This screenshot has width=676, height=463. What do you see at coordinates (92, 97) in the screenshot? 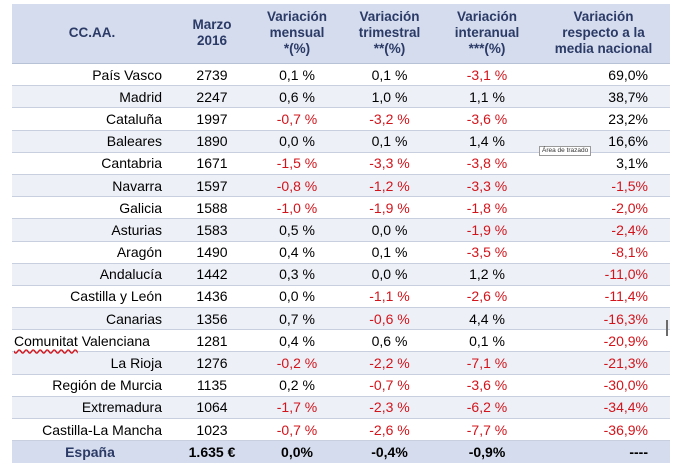
I see `region-cell: Madrid` at bounding box center [92, 97].